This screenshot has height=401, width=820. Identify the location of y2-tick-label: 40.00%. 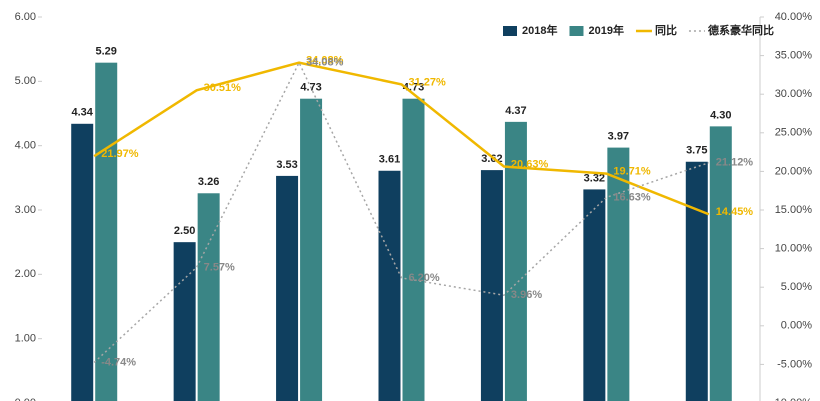
(794, 17).